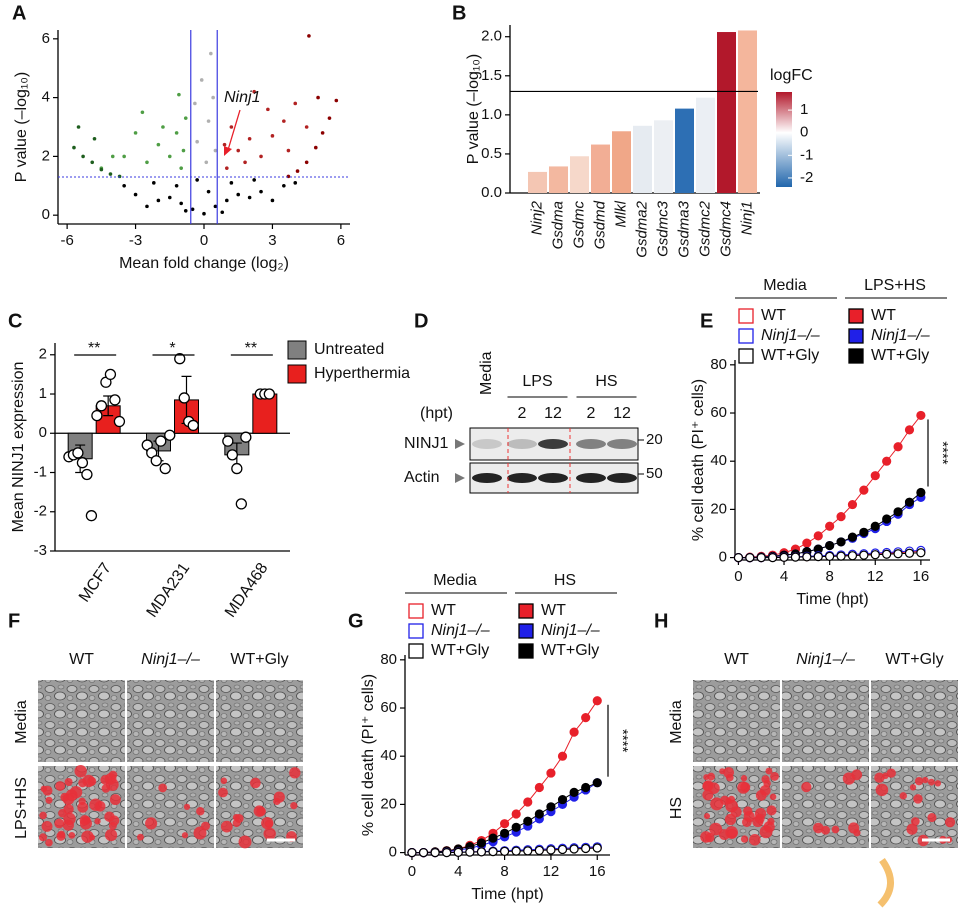  Describe the element at coordinates (19, 13) in the screenshot. I see `panel-letter: A` at that location.